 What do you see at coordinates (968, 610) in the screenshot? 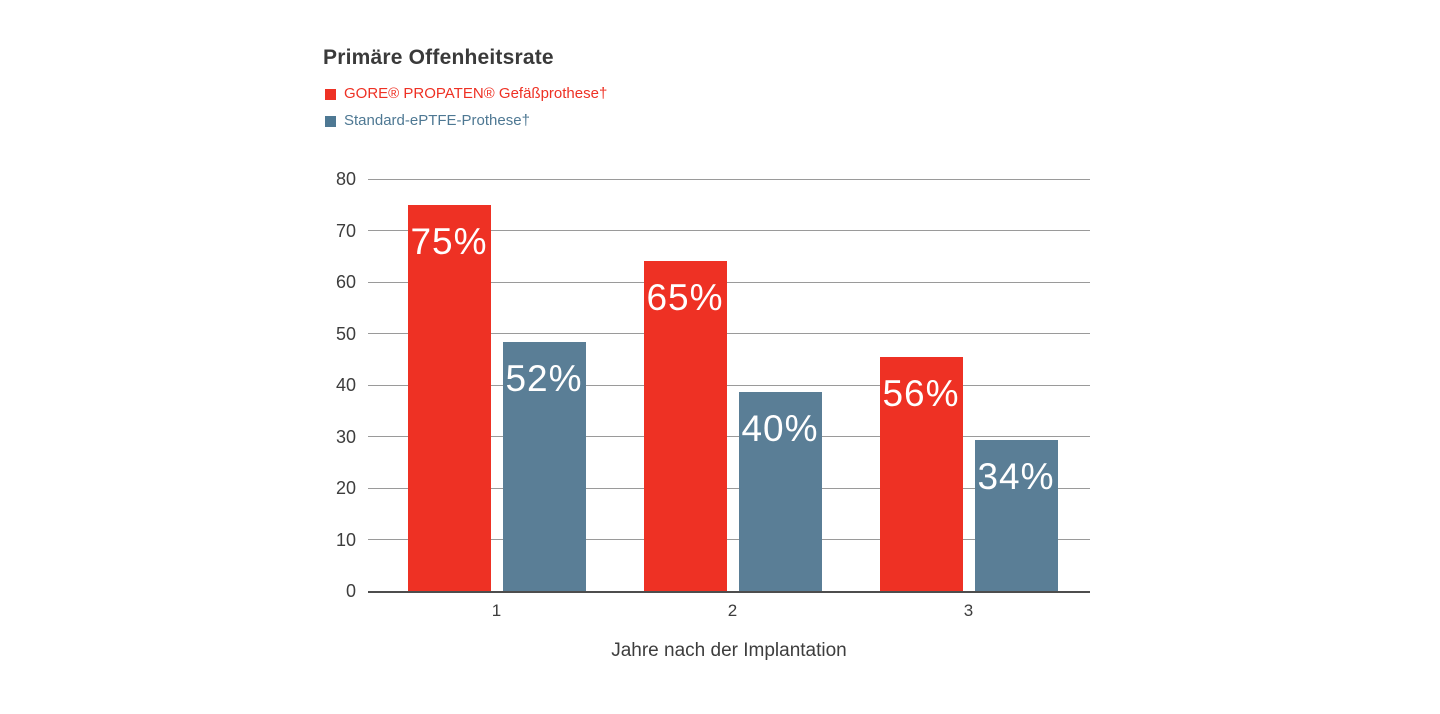
I see `x-tick-label-3: 3` at bounding box center [968, 610].